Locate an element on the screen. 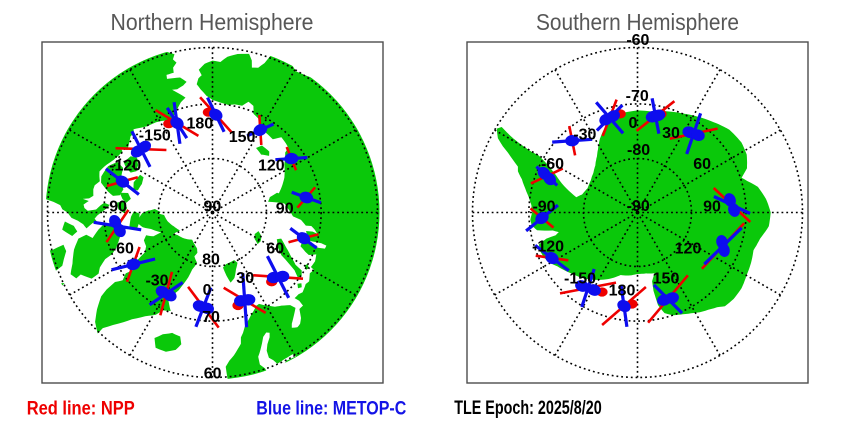 The height and width of the screenshot is (430, 850). svg-text: -70 is located at coordinates (637, 96).